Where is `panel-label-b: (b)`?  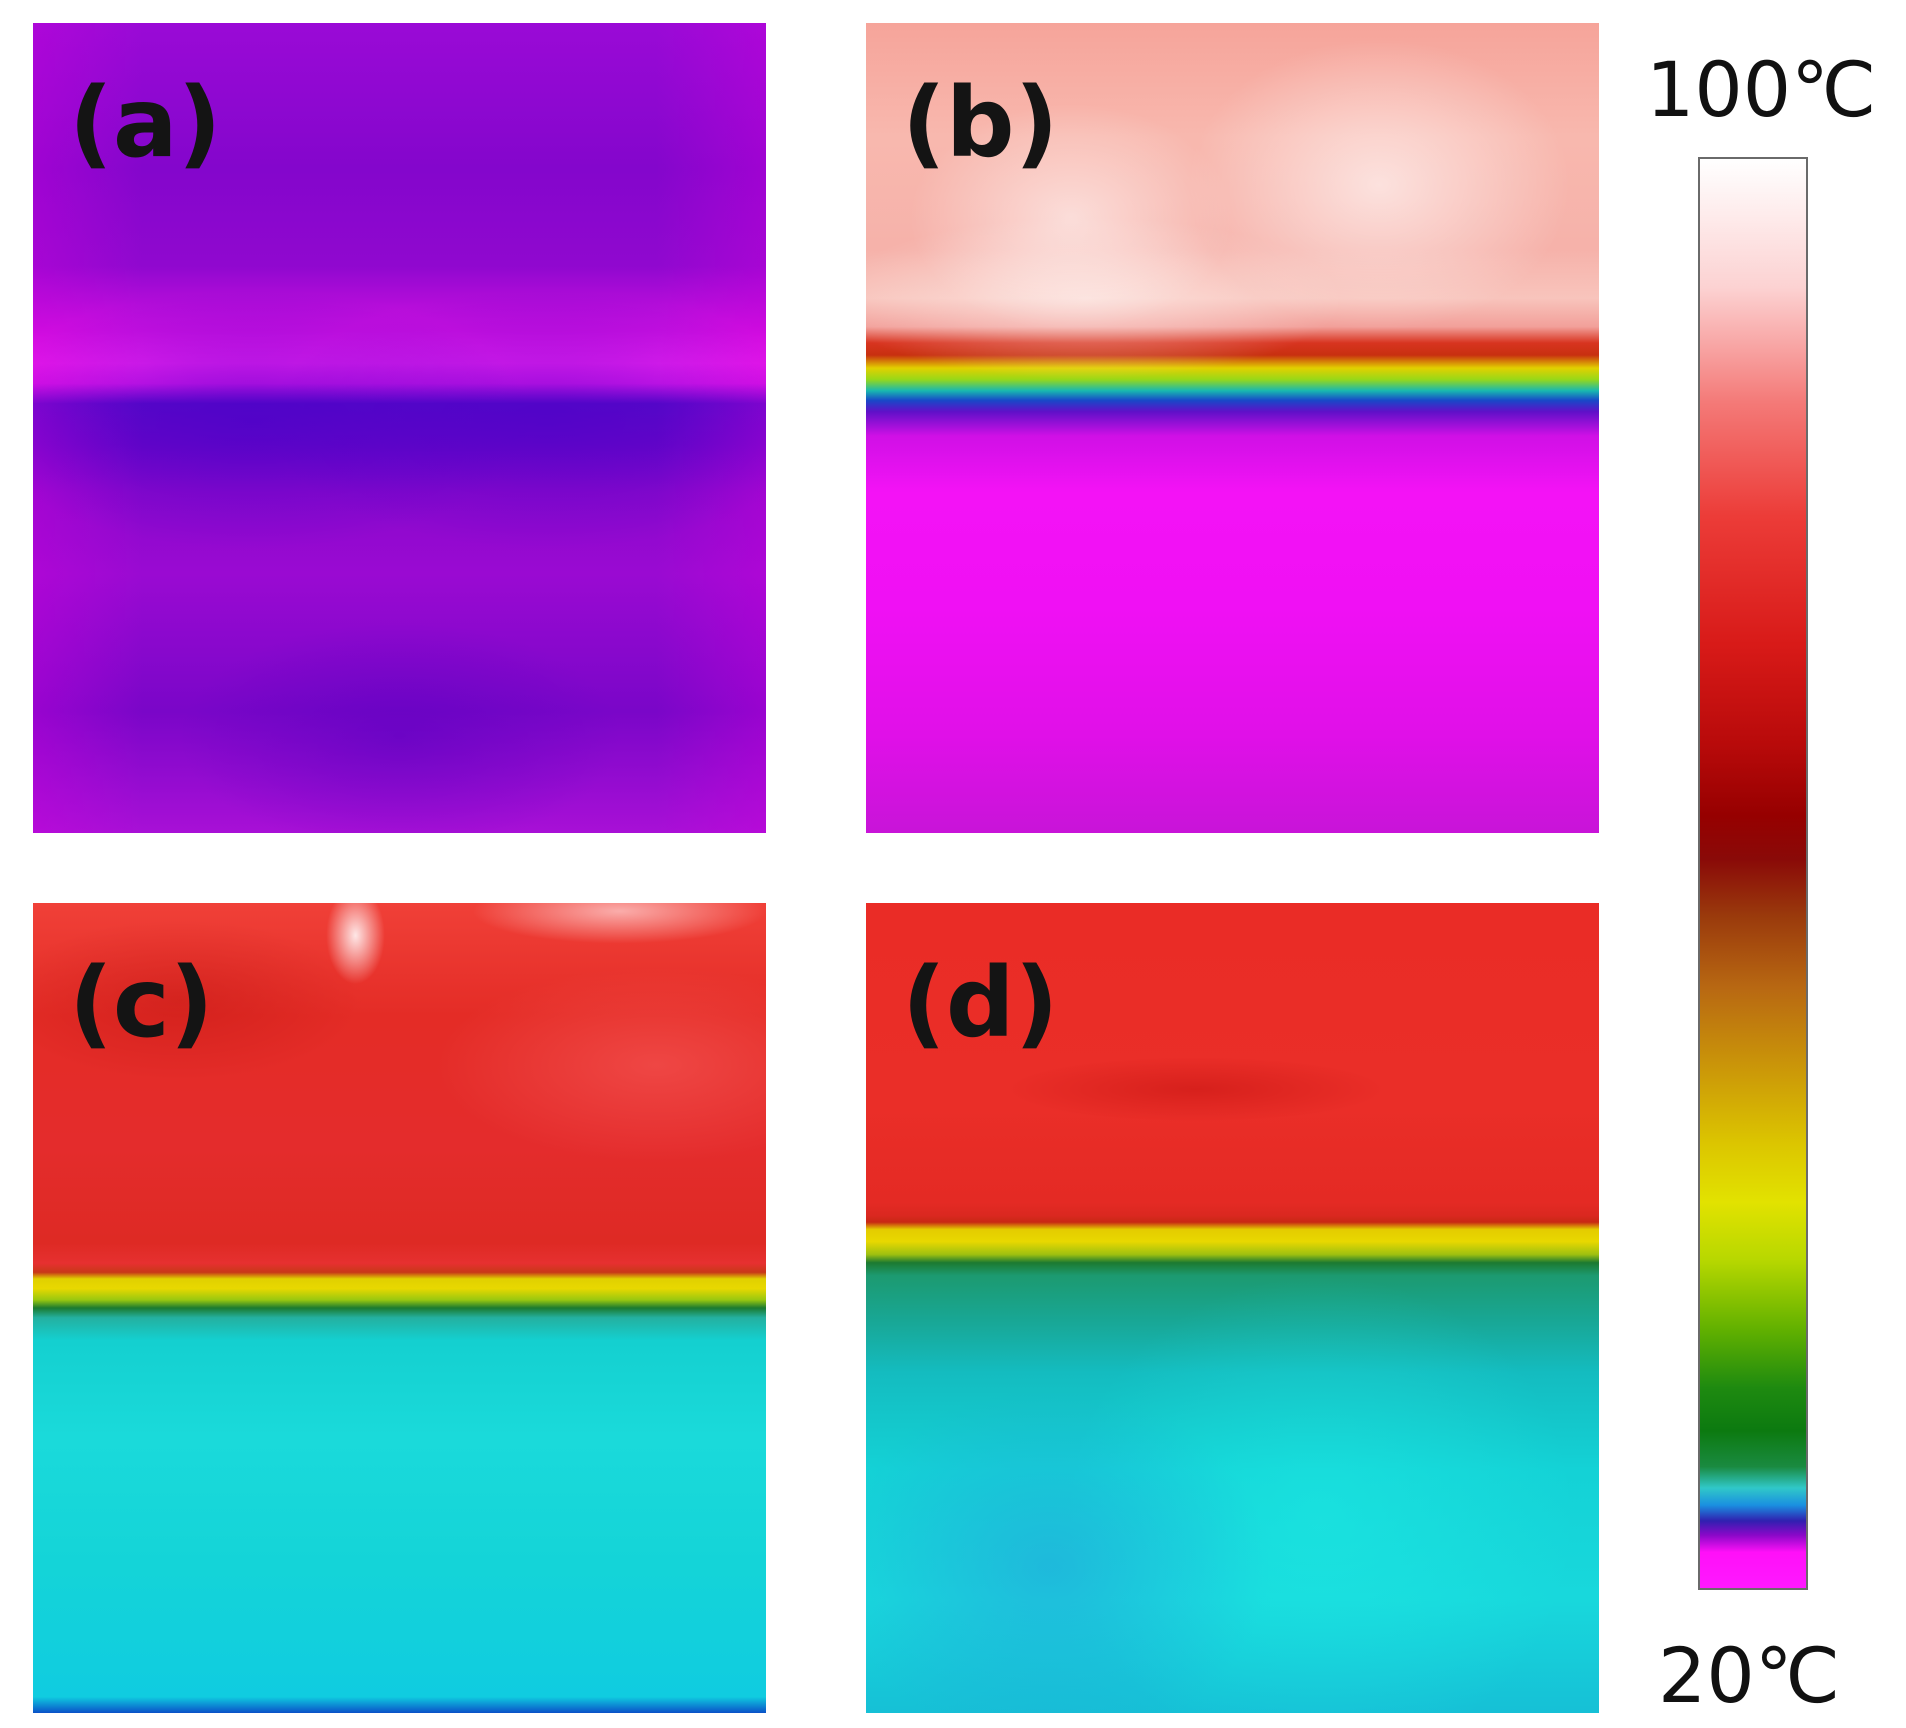 panel-label-b: (b) is located at coordinates (980, 123).